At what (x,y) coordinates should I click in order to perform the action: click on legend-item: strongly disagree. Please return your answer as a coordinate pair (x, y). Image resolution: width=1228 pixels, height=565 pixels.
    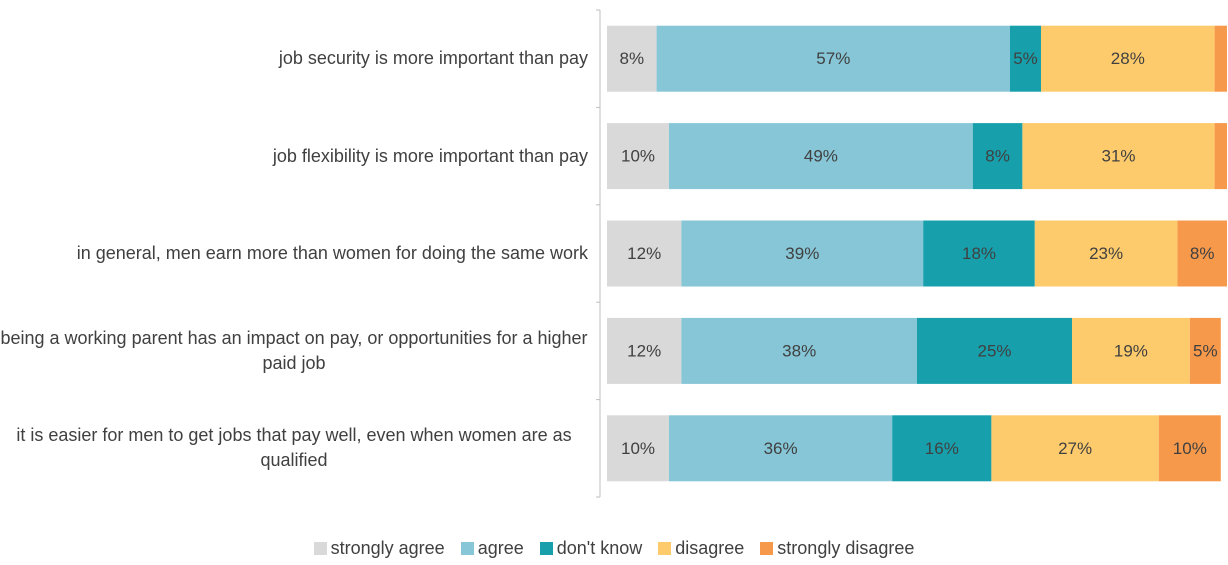
    Looking at the image, I should click on (837, 548).